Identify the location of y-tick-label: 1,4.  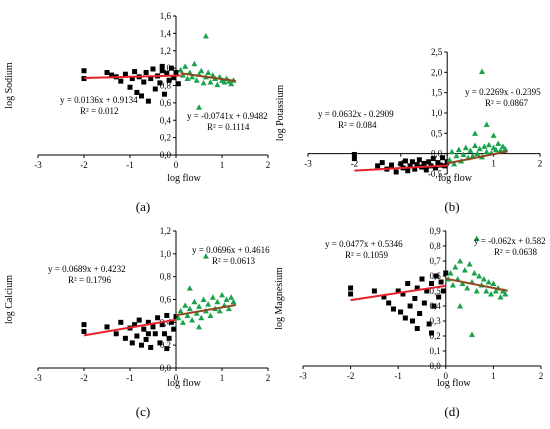
(166, 33).